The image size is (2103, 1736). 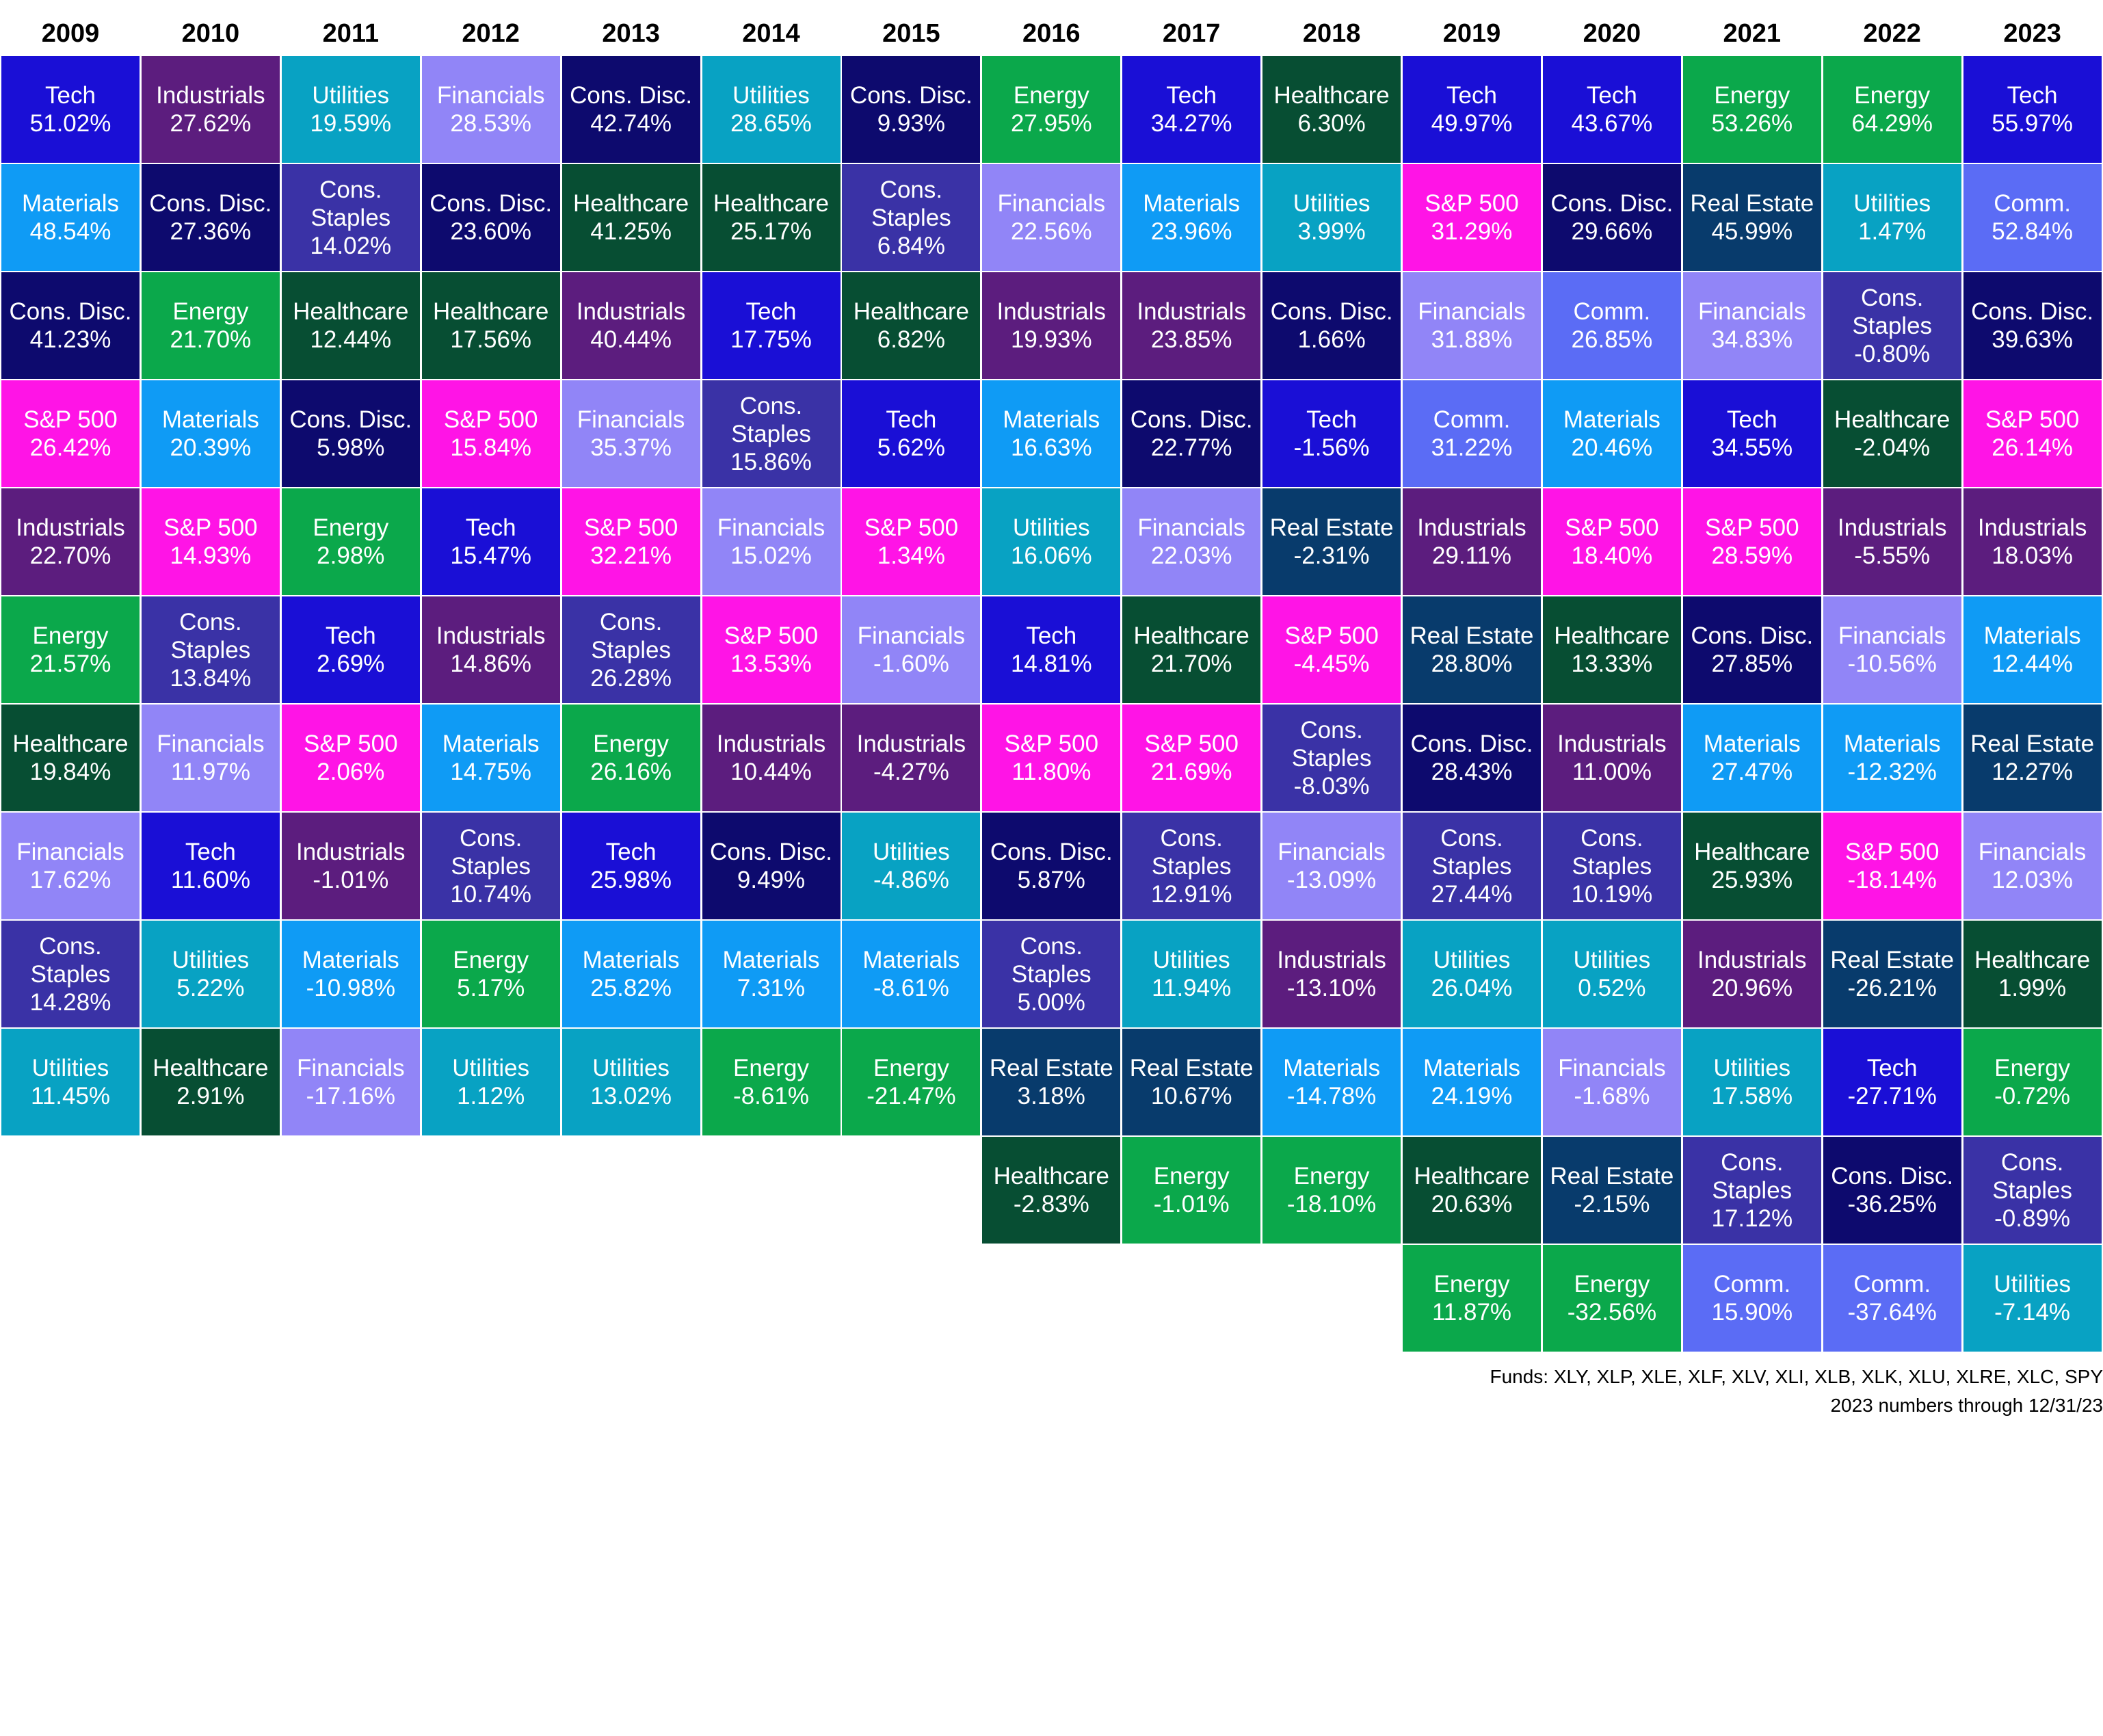 What do you see at coordinates (1472, 231) in the screenshot?
I see `sector-return-value: 31.29%` at bounding box center [1472, 231].